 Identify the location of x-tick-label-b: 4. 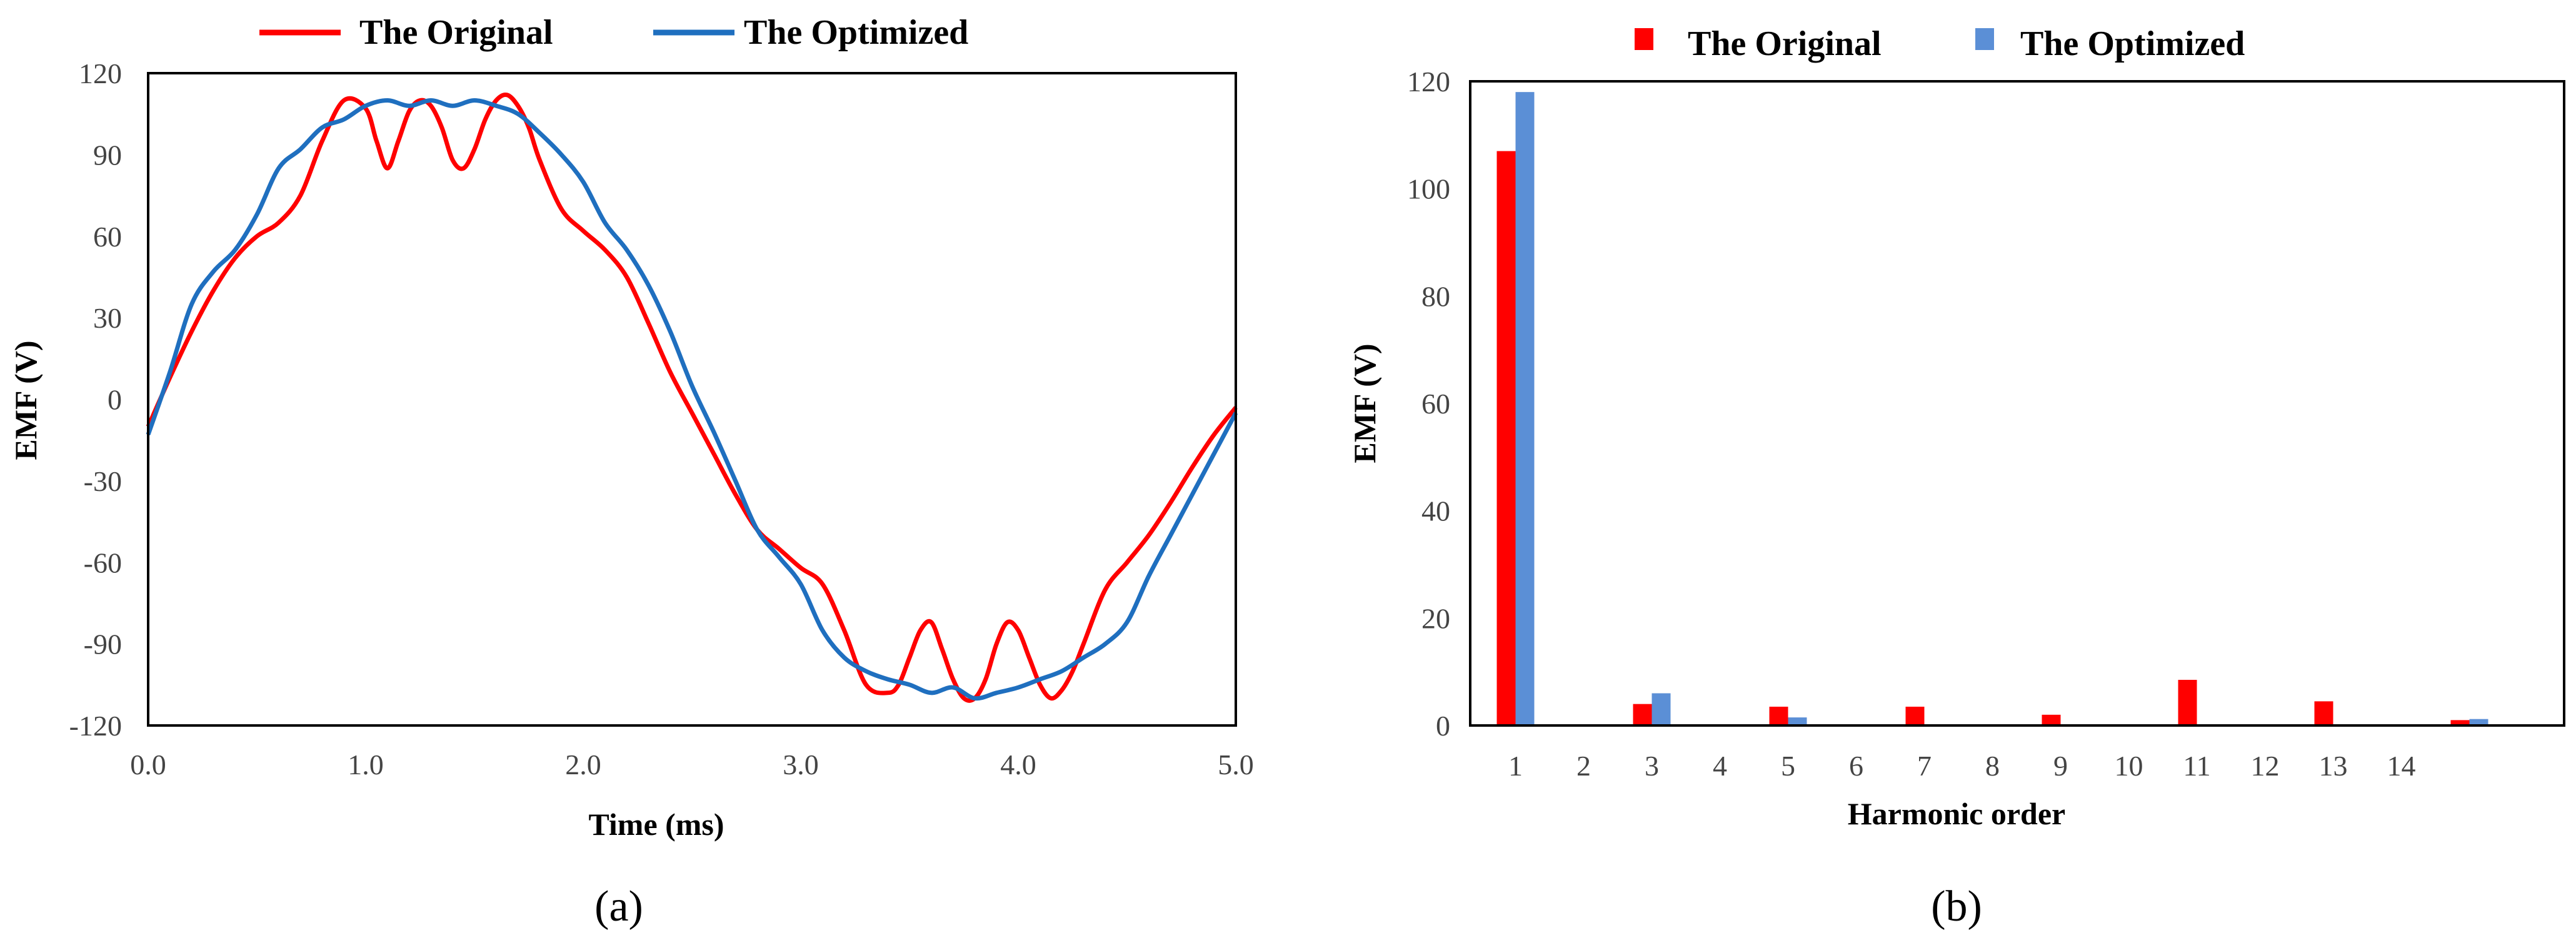
(1720, 766).